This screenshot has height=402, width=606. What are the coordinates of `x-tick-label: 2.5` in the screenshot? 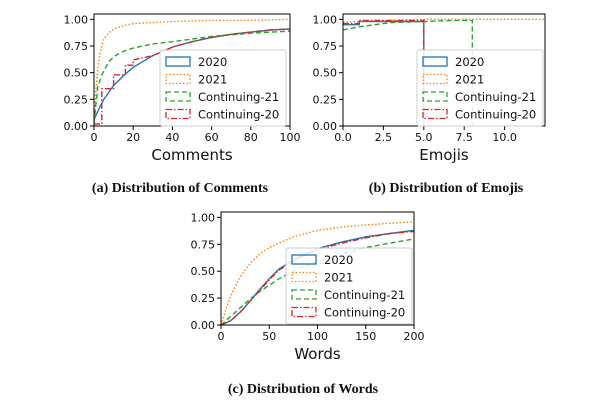 It's located at (384, 137).